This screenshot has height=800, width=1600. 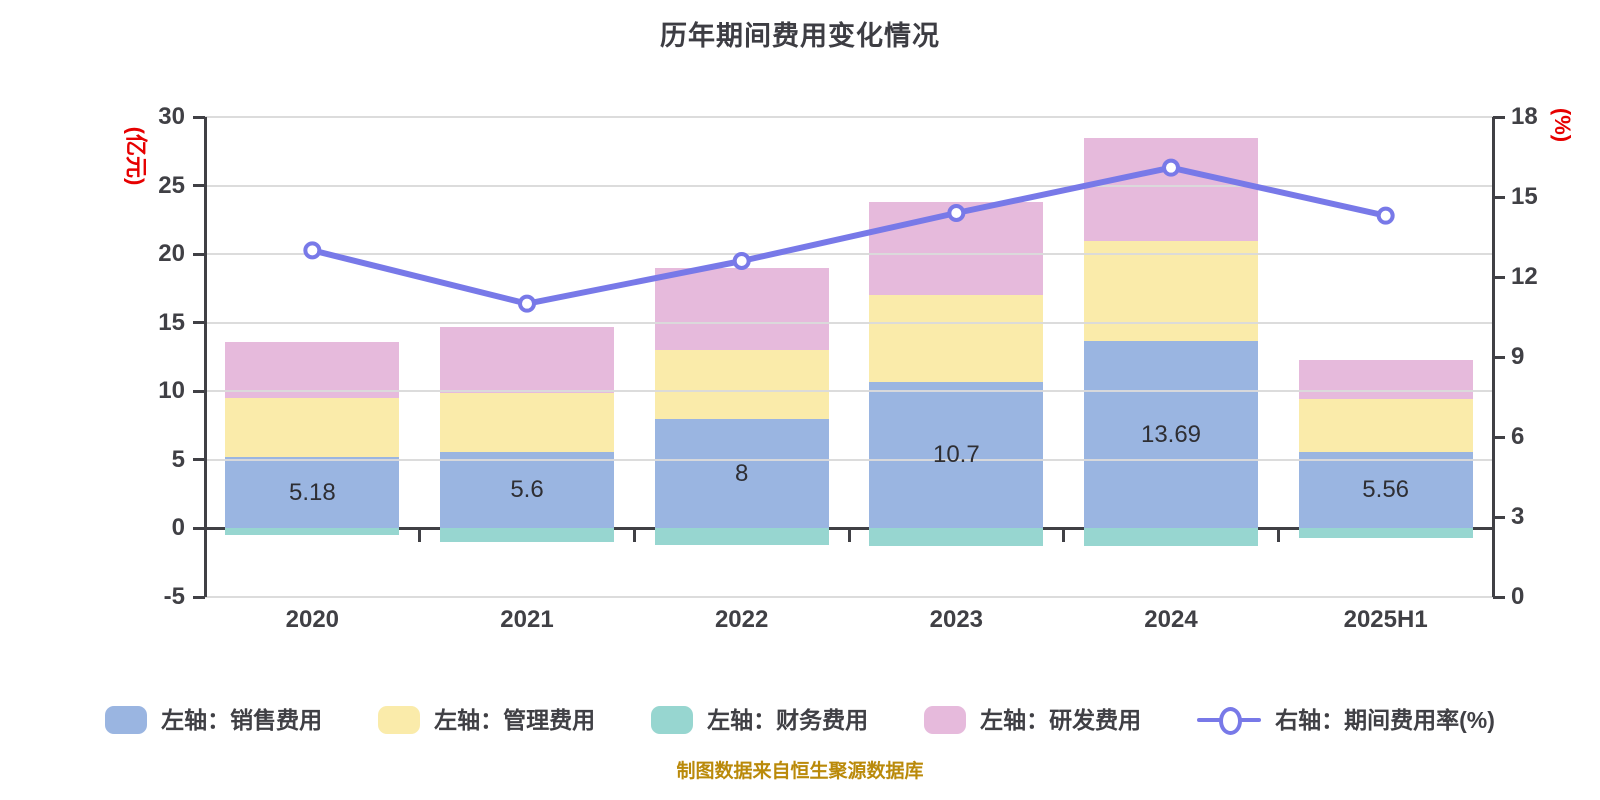 I want to click on legend-line-circle, so click(x=1231, y=721).